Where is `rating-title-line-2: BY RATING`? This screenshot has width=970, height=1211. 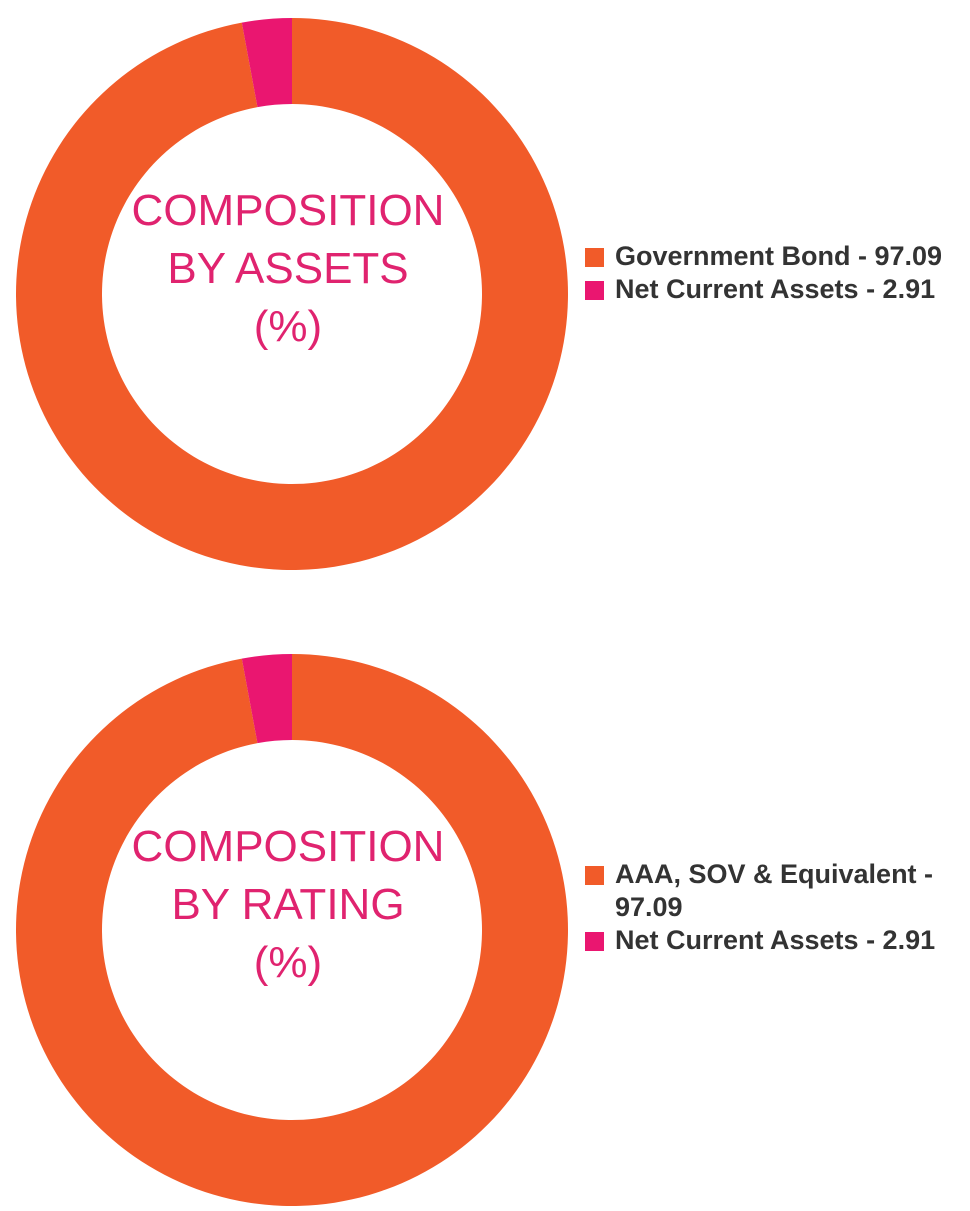
rating-title-line-2: BY RATING is located at coordinates (288, 904).